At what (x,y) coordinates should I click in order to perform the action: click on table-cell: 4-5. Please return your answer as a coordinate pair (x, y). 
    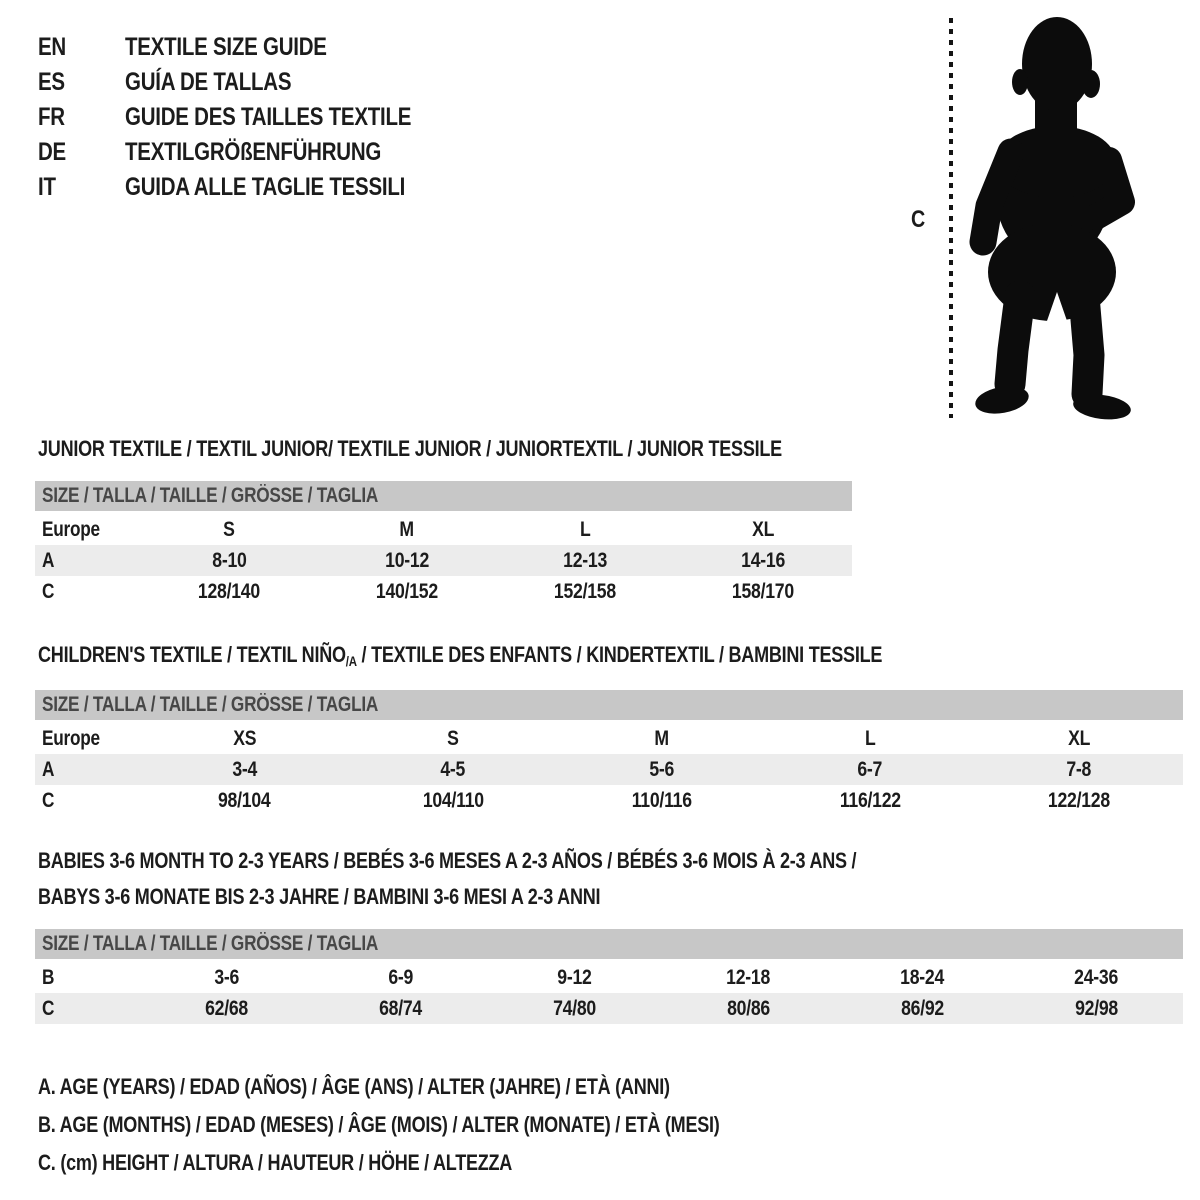
    Looking at the image, I should click on (453, 769).